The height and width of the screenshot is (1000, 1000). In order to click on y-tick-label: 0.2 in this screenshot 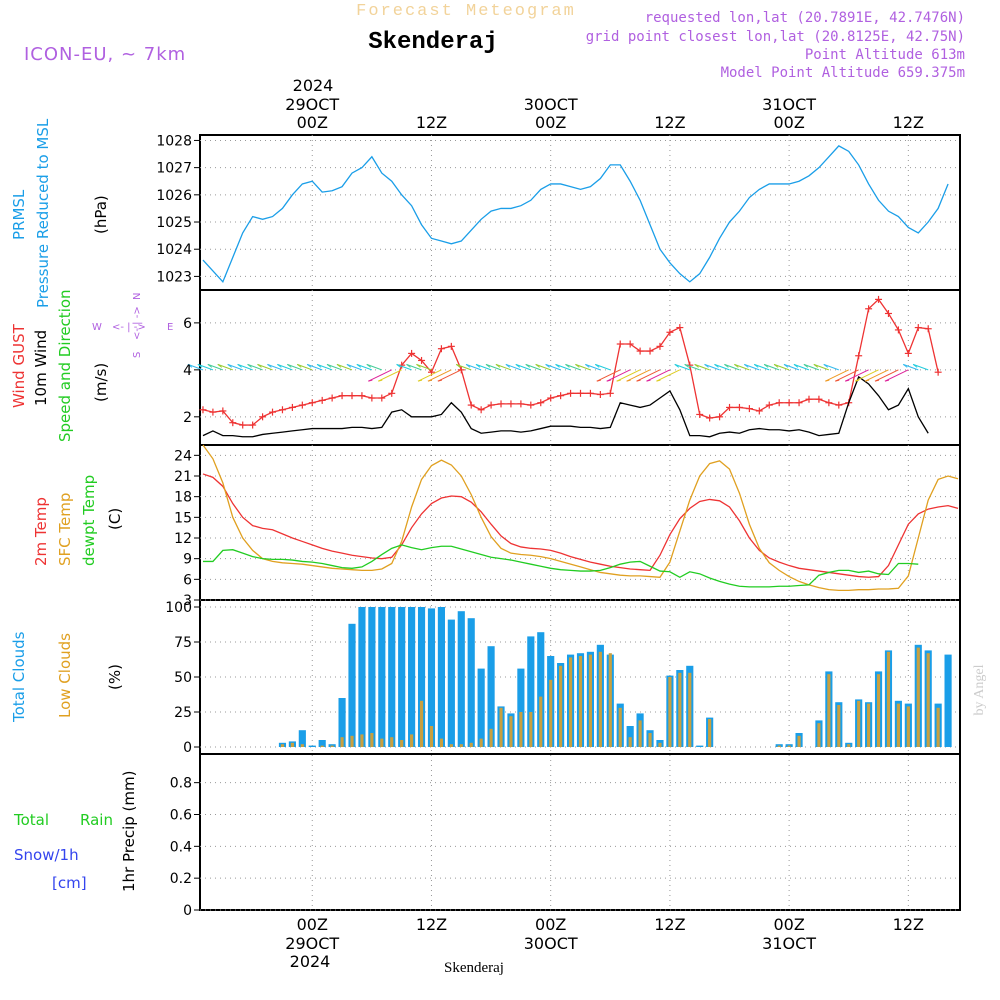, I will do `click(181, 879)`.